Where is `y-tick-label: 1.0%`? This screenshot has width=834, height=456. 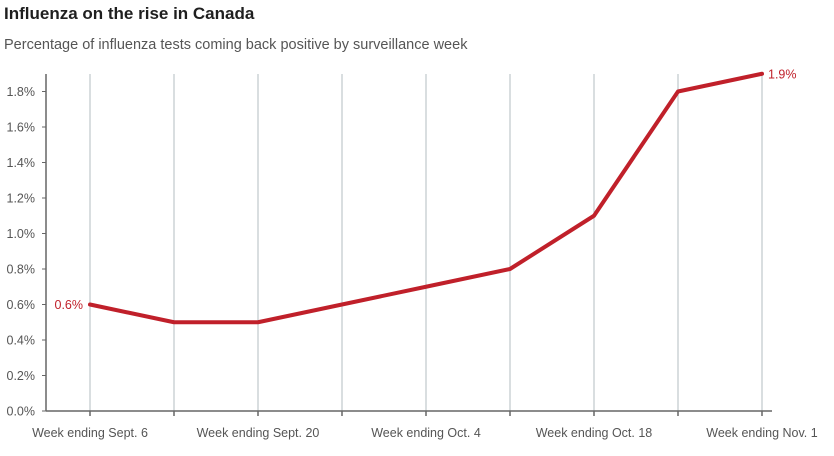 y-tick-label: 1.0% is located at coordinates (21, 234).